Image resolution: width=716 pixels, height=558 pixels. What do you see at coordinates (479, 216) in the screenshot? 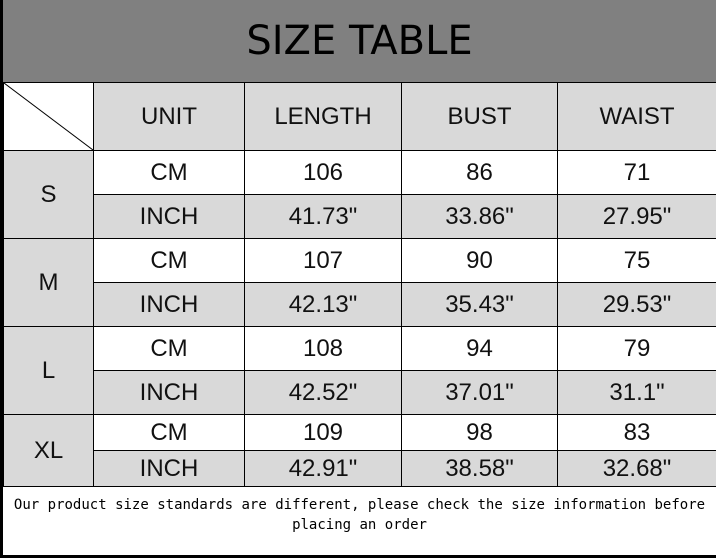
I see `cell-bust: 33.86"` at bounding box center [479, 216].